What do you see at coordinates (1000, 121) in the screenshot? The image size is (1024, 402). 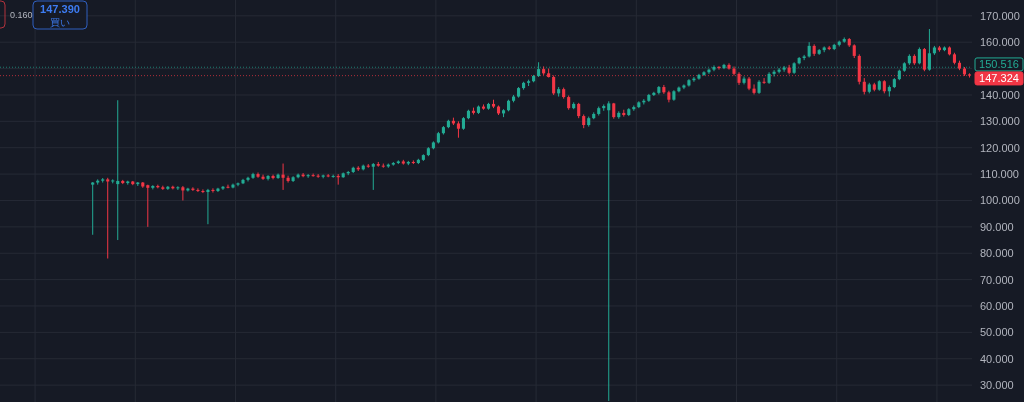 I see `y-tick-label: 130.000` at bounding box center [1000, 121].